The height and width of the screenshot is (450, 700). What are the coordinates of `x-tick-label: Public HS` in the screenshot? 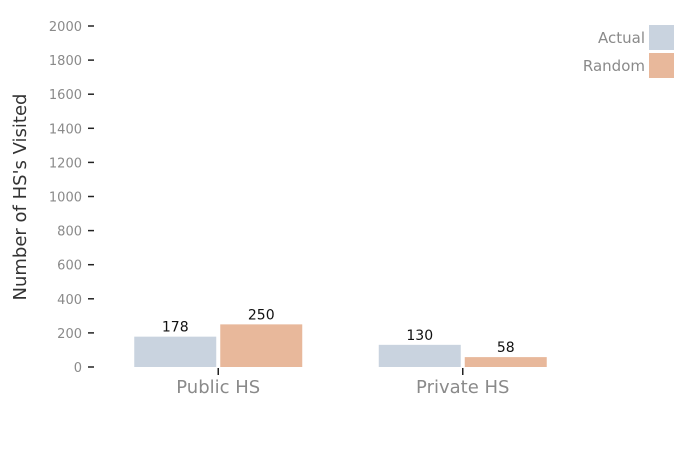 It's located at (218, 387).